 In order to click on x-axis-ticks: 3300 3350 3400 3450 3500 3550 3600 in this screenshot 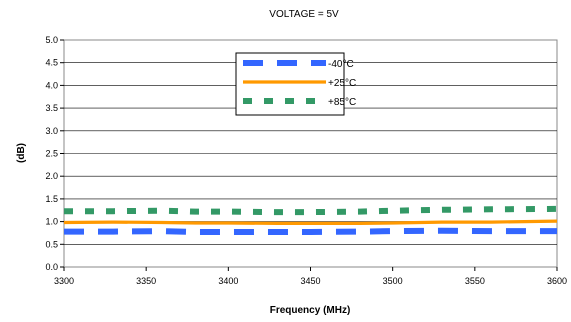, I will do `click(310, 276)`.